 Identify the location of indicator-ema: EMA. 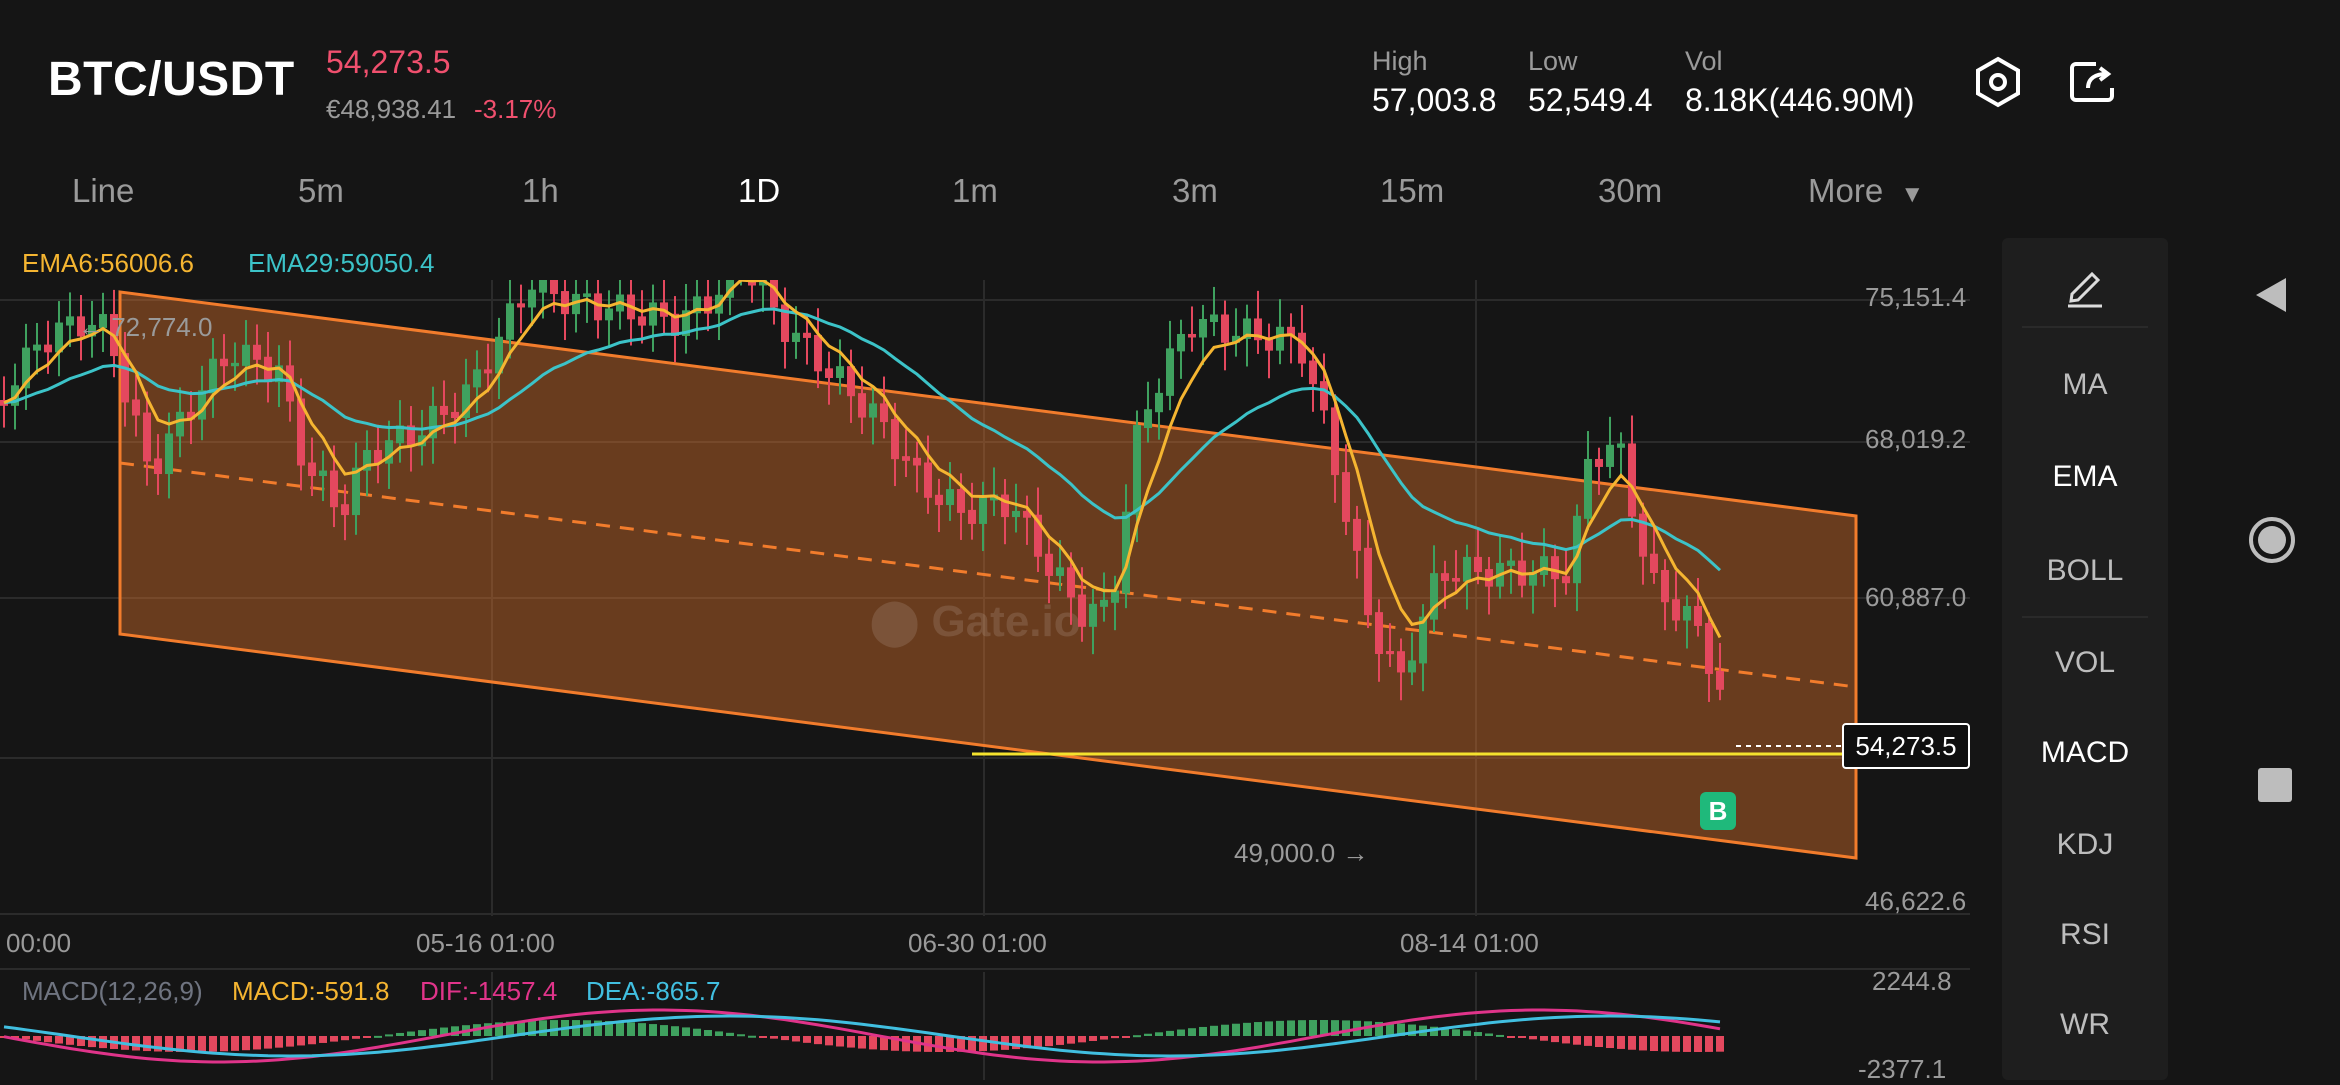
(2085, 476).